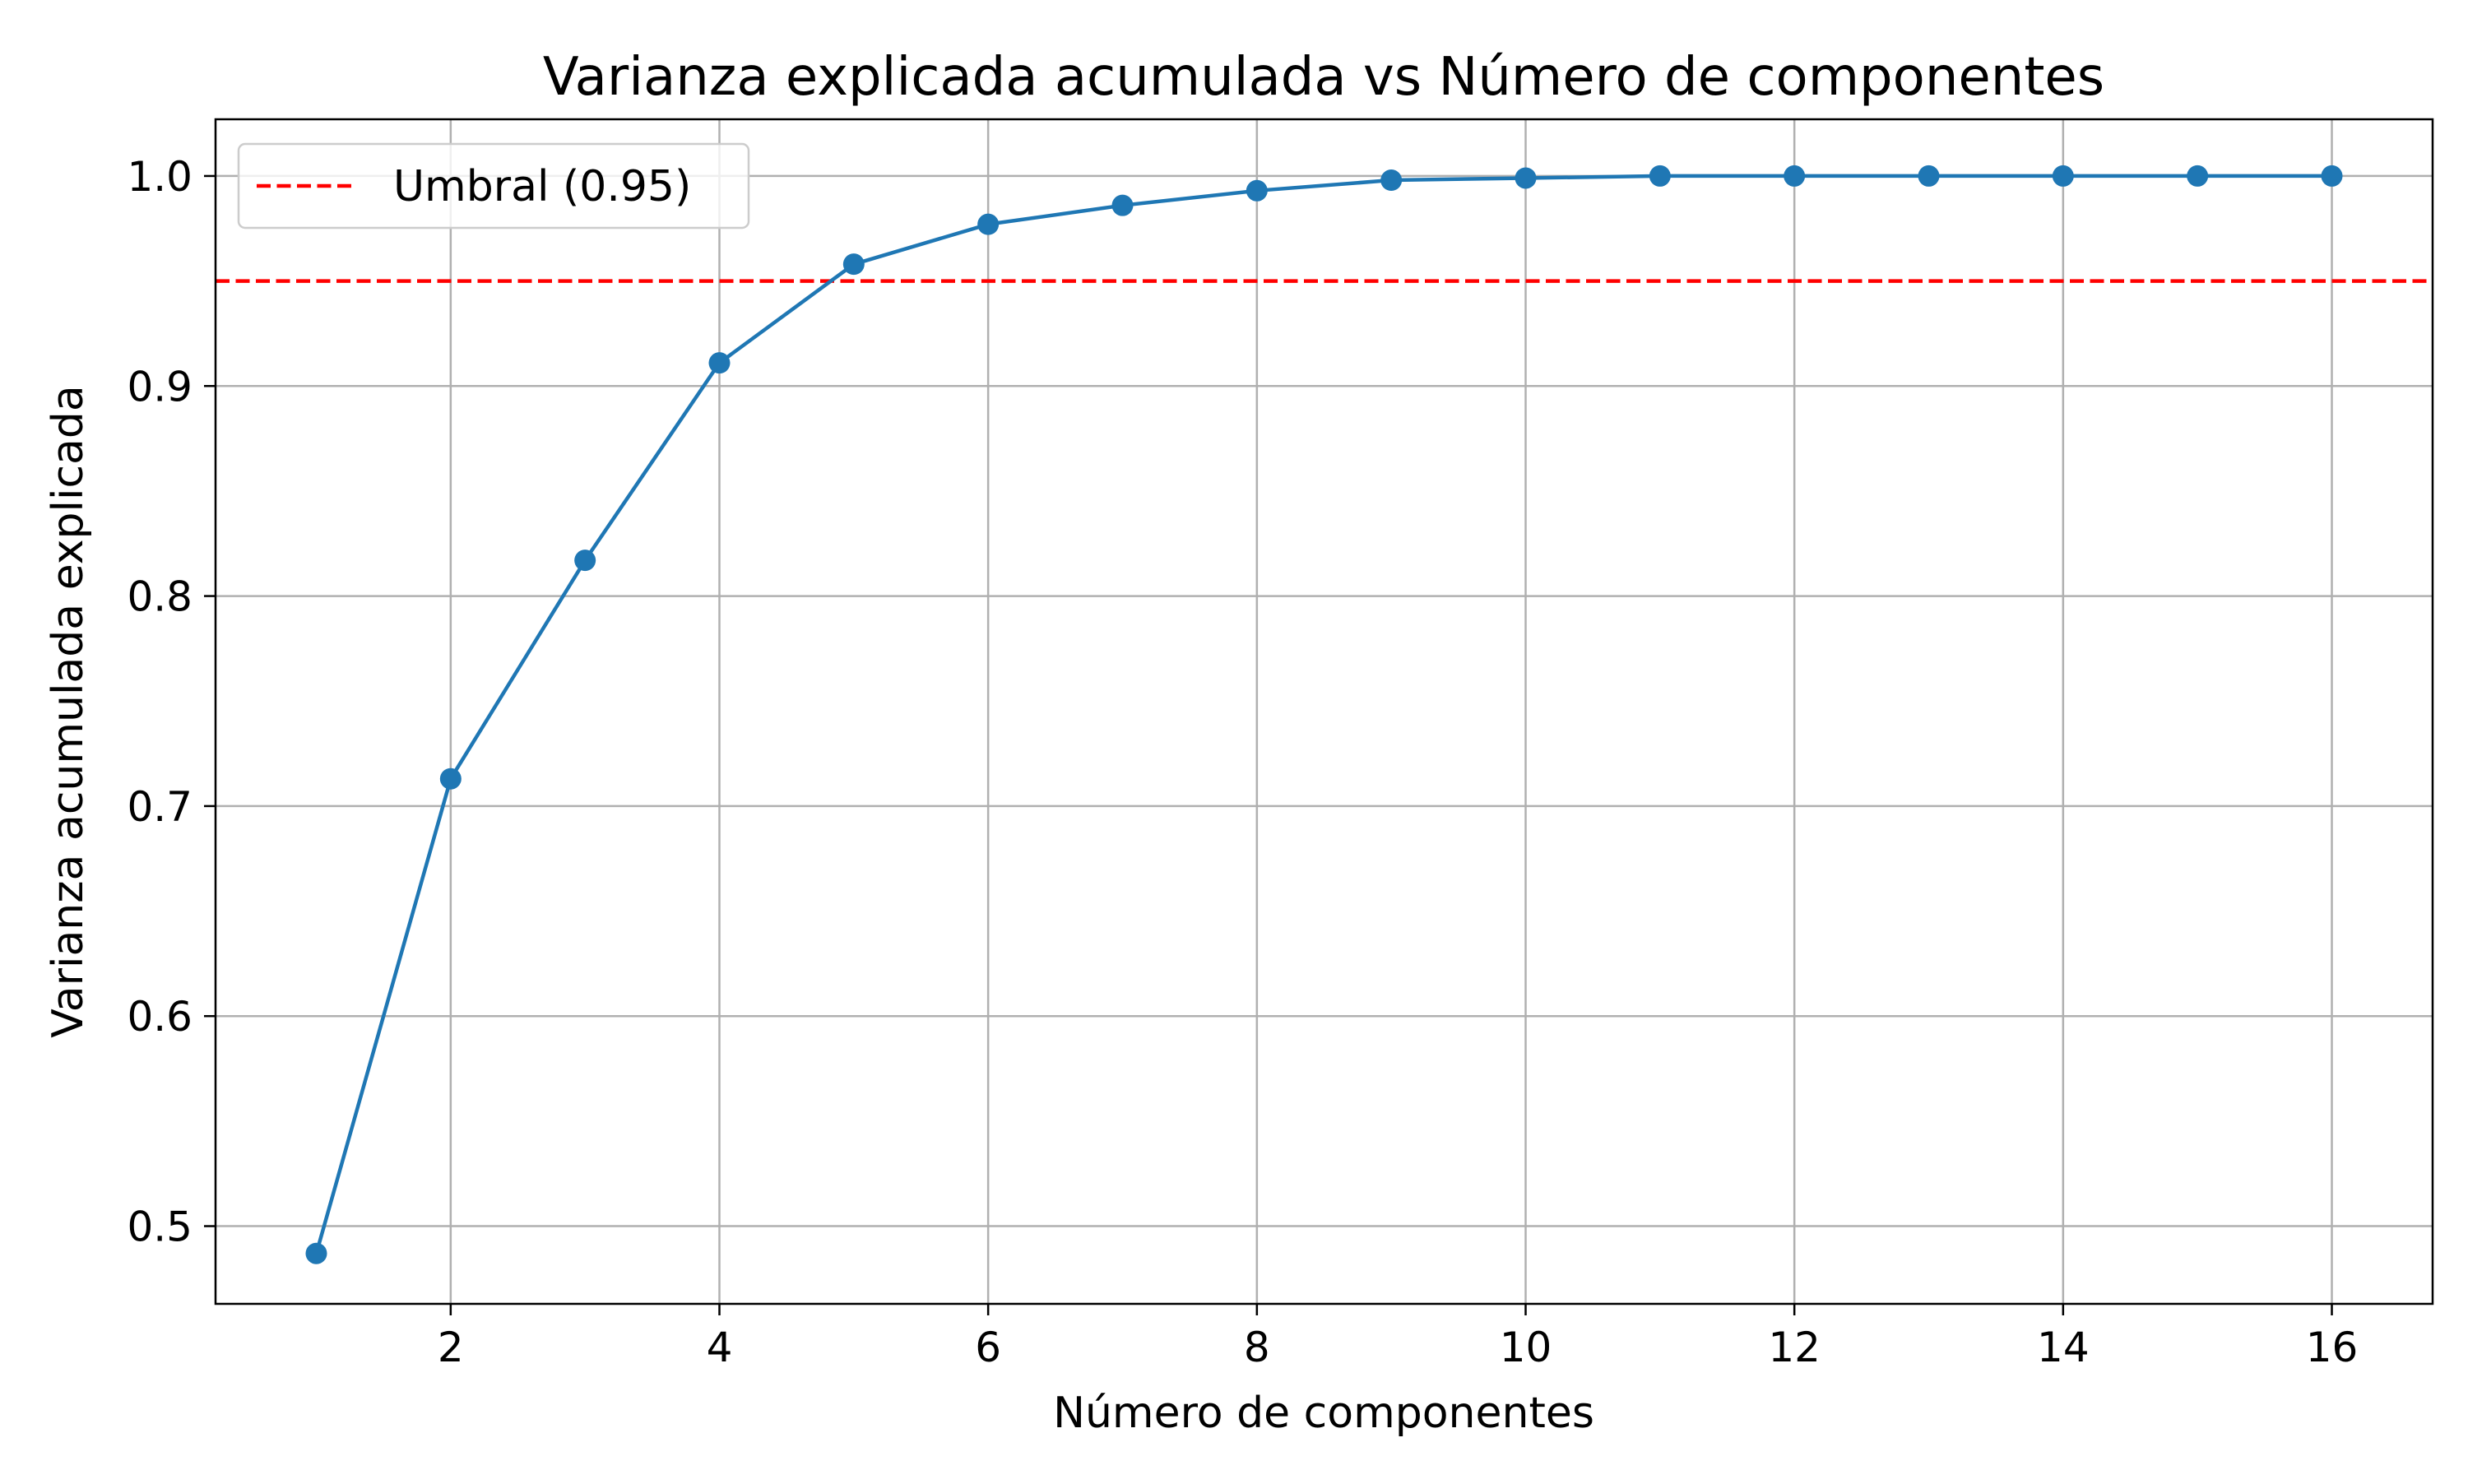 Image resolution: width=2468 pixels, height=1484 pixels. Describe the element at coordinates (160, 1017) in the screenshot. I see `y-tick-label: 0.6` at that location.